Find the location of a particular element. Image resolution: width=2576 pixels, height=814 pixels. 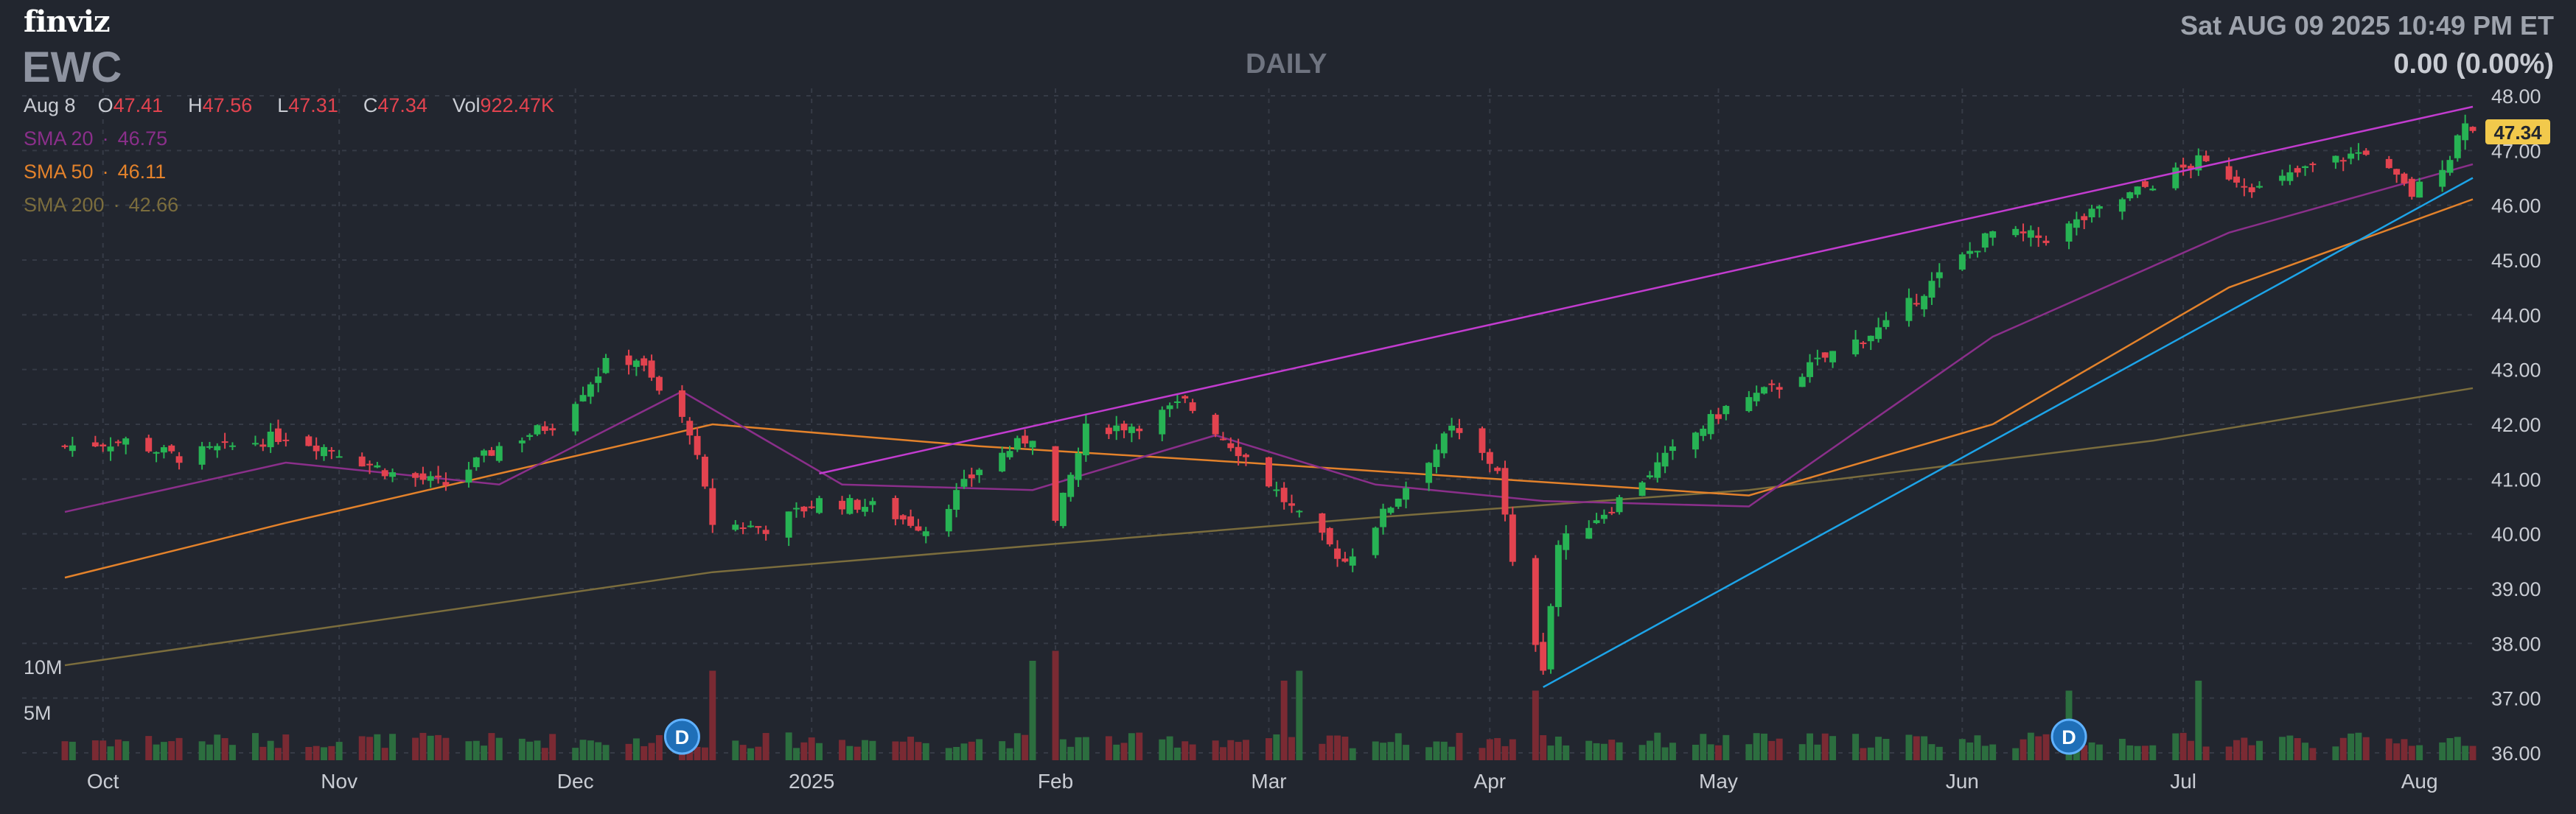

sma50-legend: SMA 50 · 46.11 is located at coordinates (95, 172).